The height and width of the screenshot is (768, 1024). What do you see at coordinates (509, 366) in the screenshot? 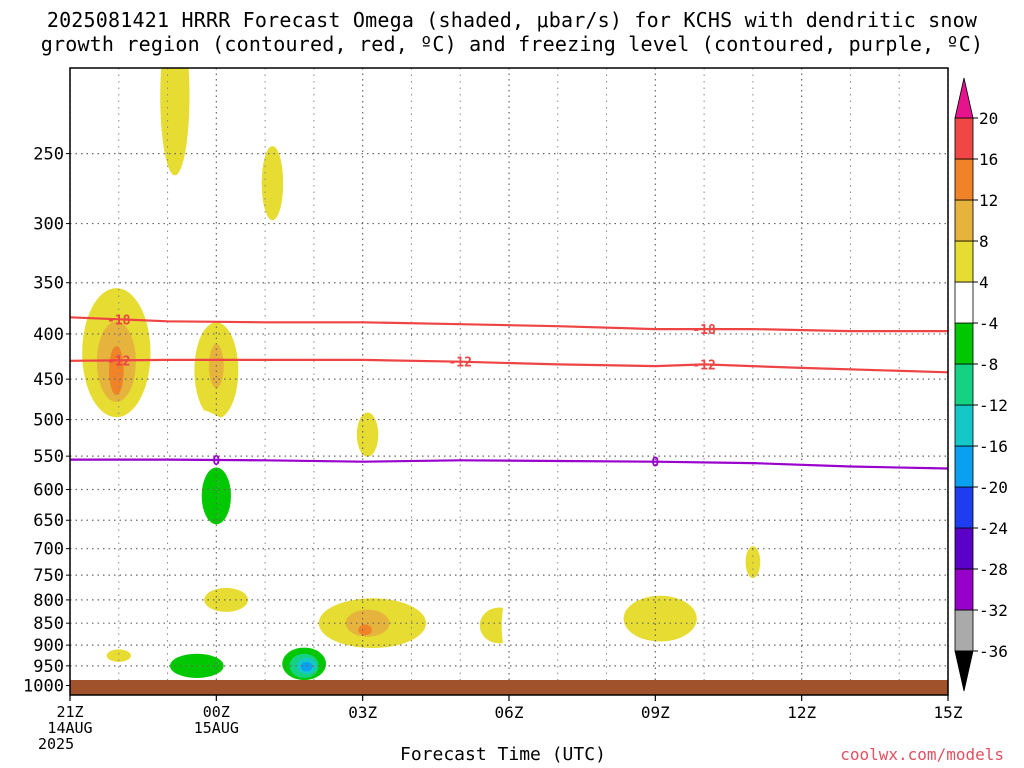
I see `contour-line-minus12` at bounding box center [509, 366].